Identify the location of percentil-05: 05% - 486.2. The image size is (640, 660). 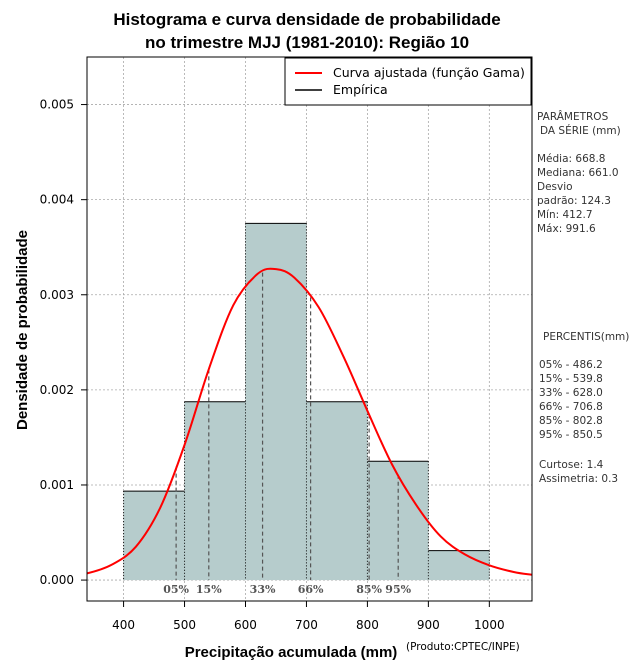
(571, 365).